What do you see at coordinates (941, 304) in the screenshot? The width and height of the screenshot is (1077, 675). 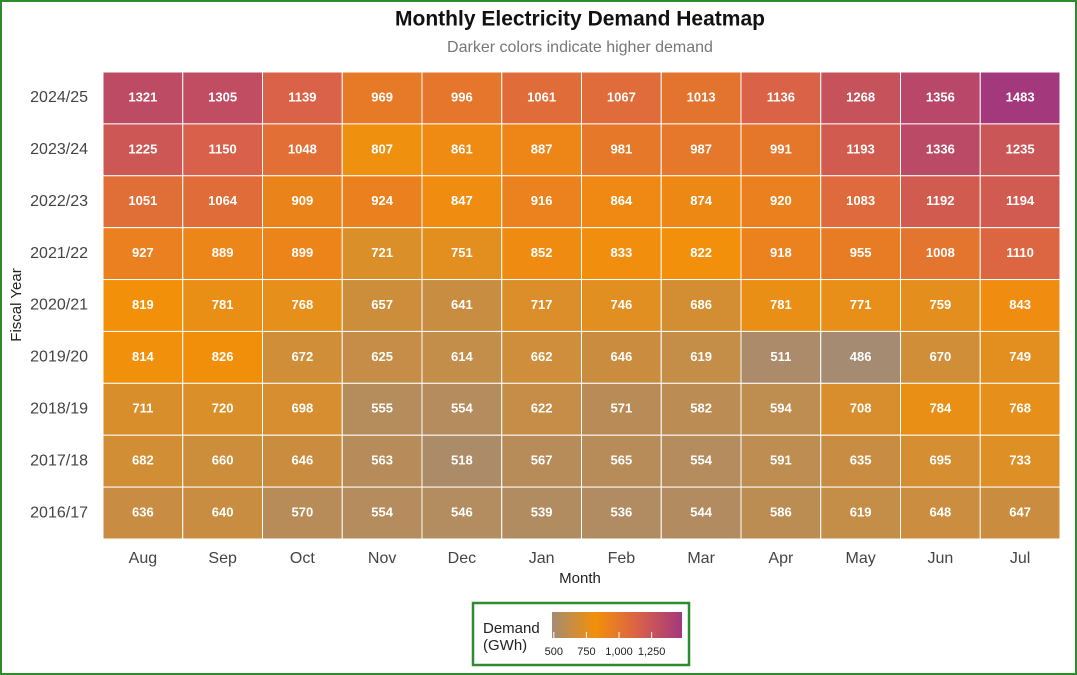 I see `cell-label: 759` at bounding box center [941, 304].